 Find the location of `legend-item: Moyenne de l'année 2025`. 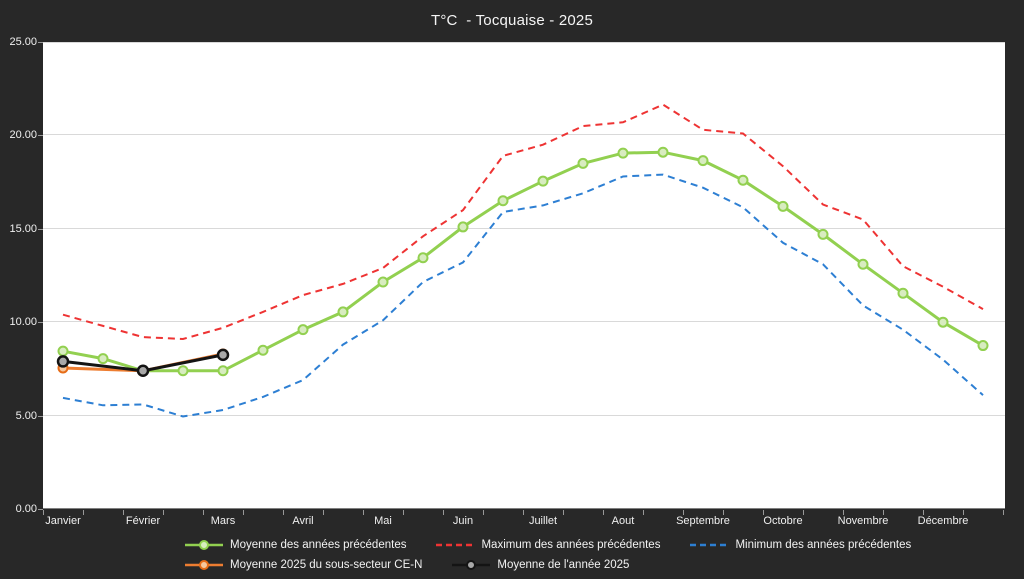

legend-item: Moyenne de l'année 2025 is located at coordinates (540, 565).